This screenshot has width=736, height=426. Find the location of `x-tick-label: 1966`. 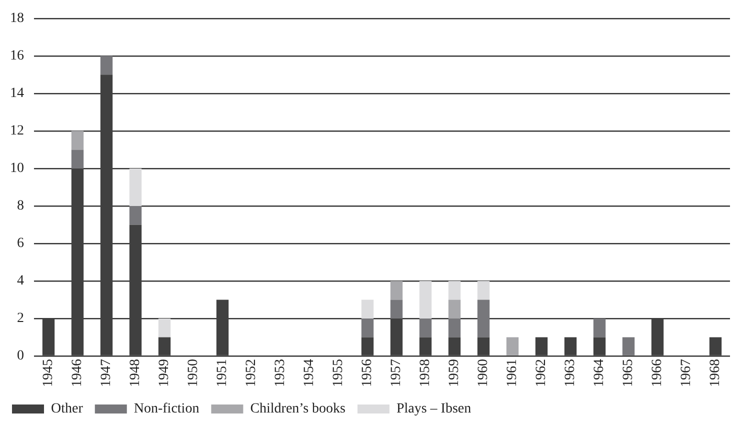

x-tick-label: 1966 is located at coordinates (658, 373).